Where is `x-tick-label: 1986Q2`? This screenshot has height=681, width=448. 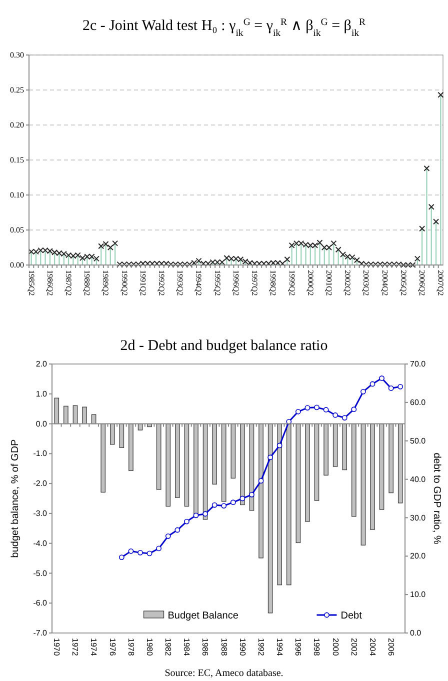 x-tick-label: 1986Q2 is located at coordinates (49, 283).